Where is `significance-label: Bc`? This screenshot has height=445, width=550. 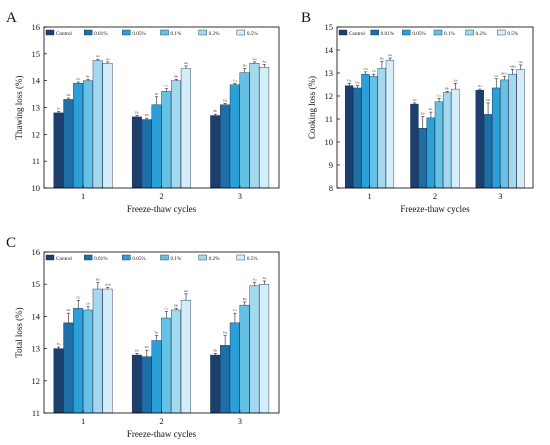
significance-label: Bc is located at coordinates (88, 76).